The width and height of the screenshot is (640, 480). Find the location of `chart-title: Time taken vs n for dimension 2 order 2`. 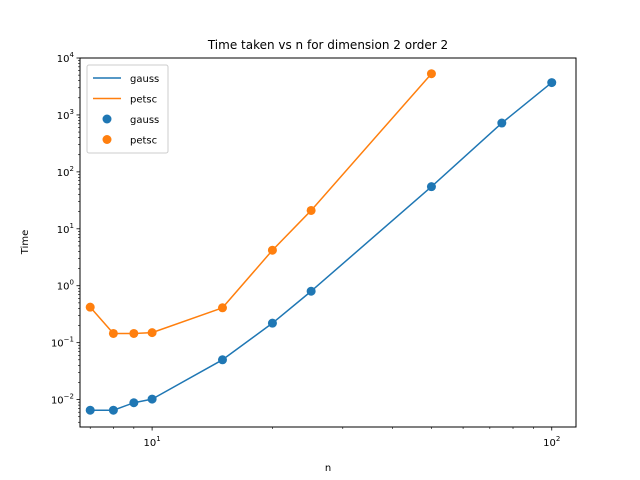

chart-title: Time taken vs n for dimension 2 order 2 is located at coordinates (327, 45).